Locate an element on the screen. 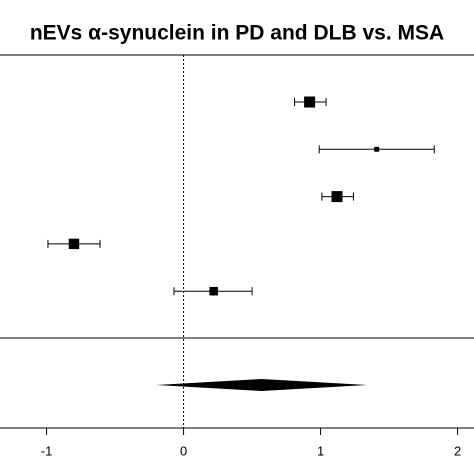 This screenshot has width=474, height=474. summary-diamond is located at coordinates (262, 385).